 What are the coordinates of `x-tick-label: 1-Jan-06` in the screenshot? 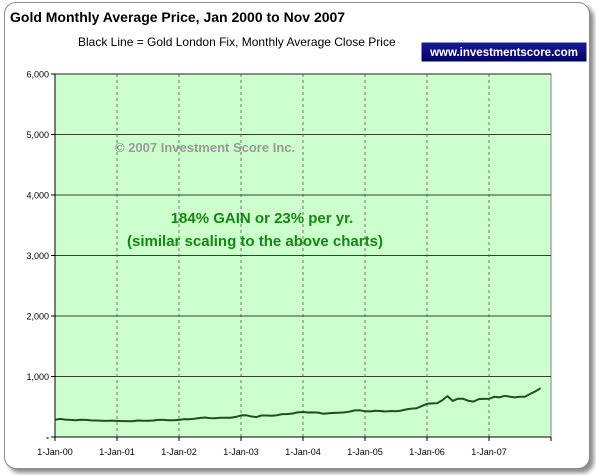 It's located at (427, 452).